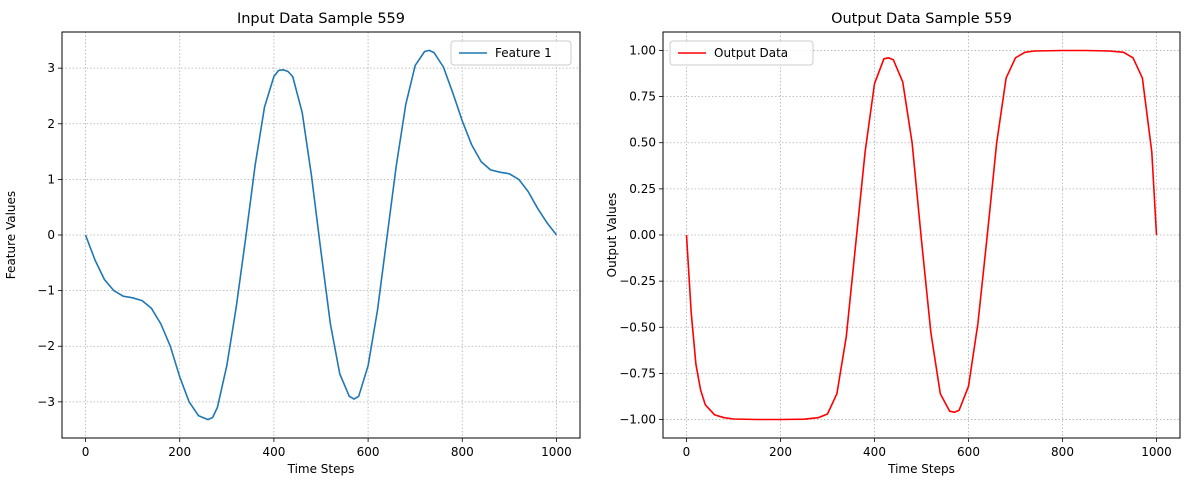  Describe the element at coordinates (921, 19) in the screenshot. I see `chart-title: Output Data Sample 559` at that location.